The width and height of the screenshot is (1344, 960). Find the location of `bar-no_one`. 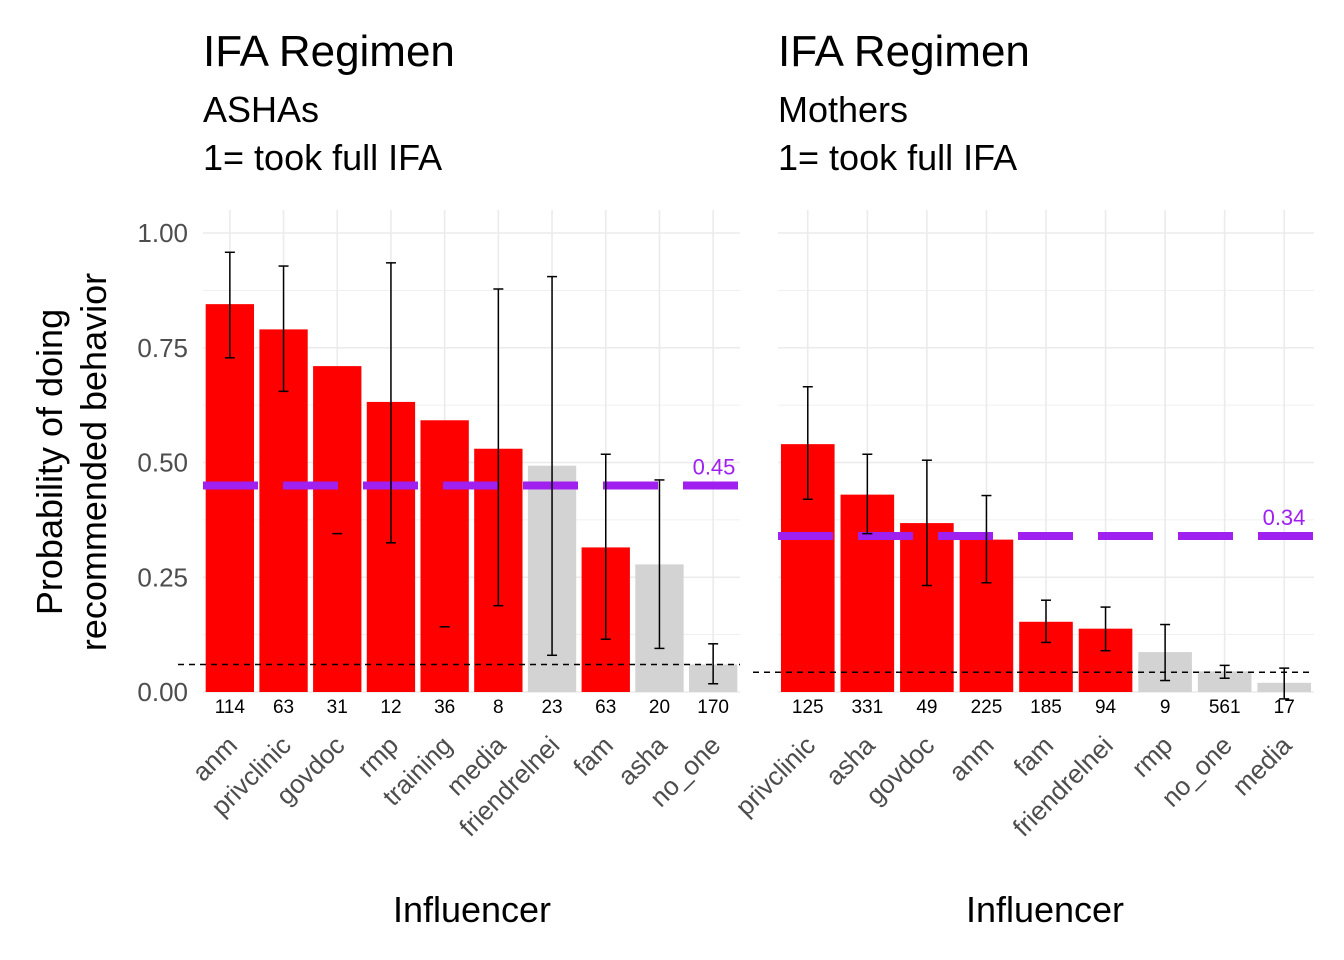

bar-no_one is located at coordinates (1224, 681).